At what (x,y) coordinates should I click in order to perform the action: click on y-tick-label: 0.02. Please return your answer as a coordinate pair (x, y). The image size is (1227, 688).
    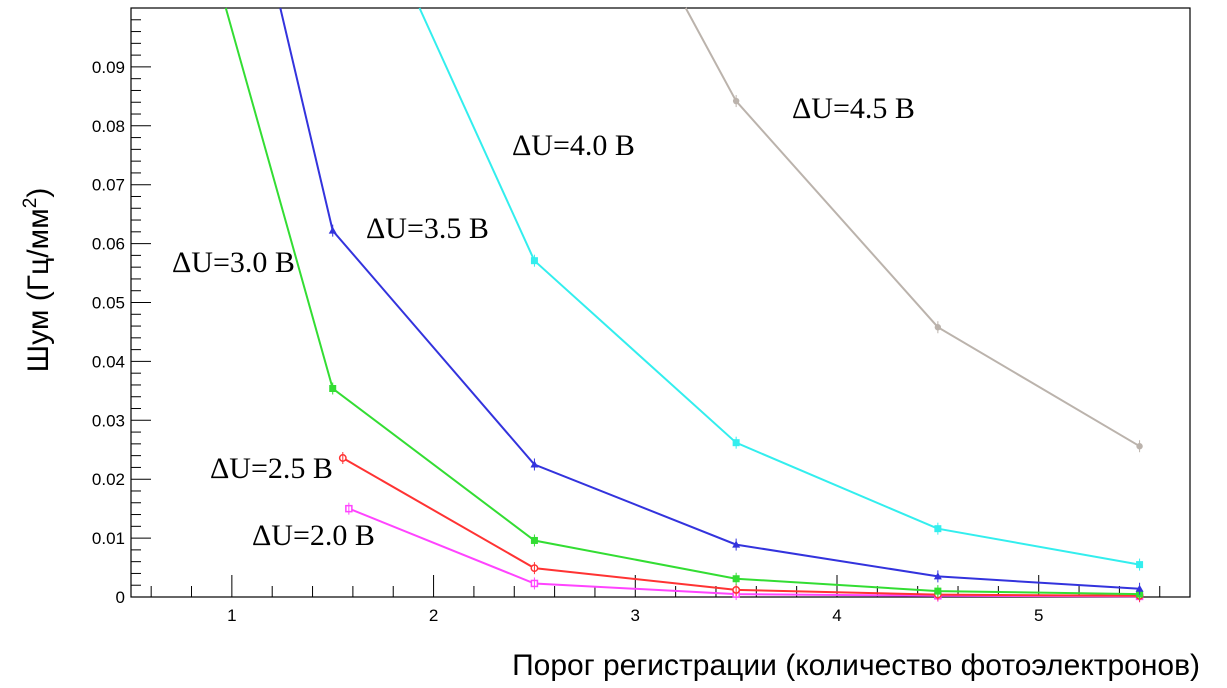
    Looking at the image, I should click on (108, 479).